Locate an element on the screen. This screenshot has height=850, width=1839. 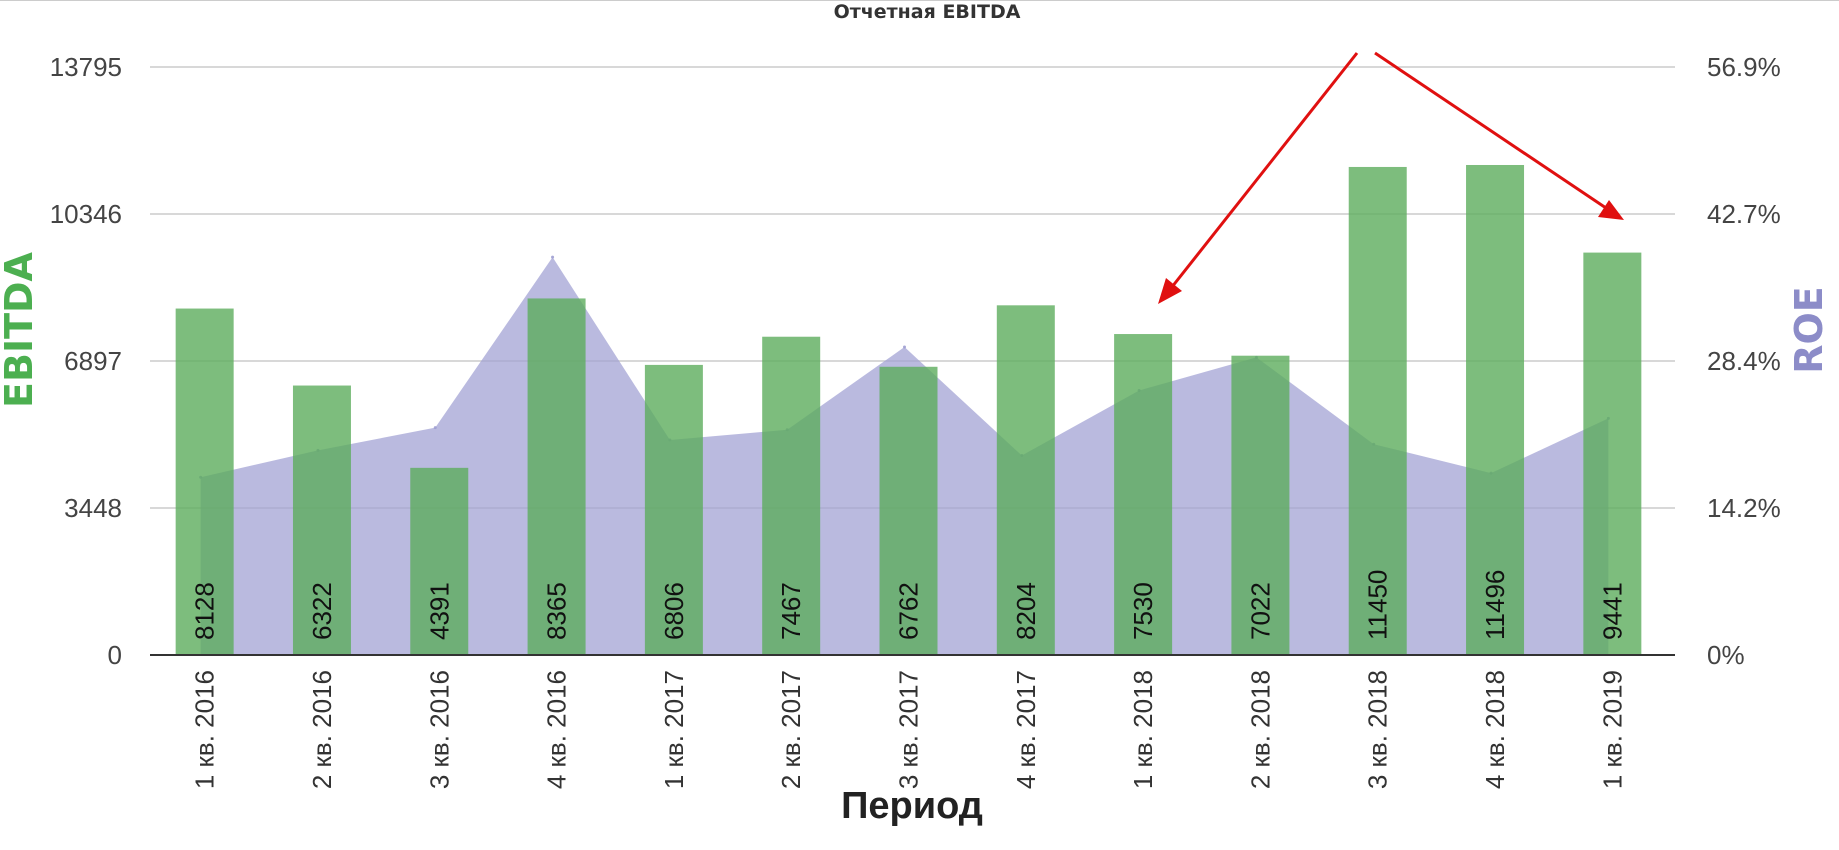
x-tick-label: 1 кв. 2018 is located at coordinates (1143, 729).